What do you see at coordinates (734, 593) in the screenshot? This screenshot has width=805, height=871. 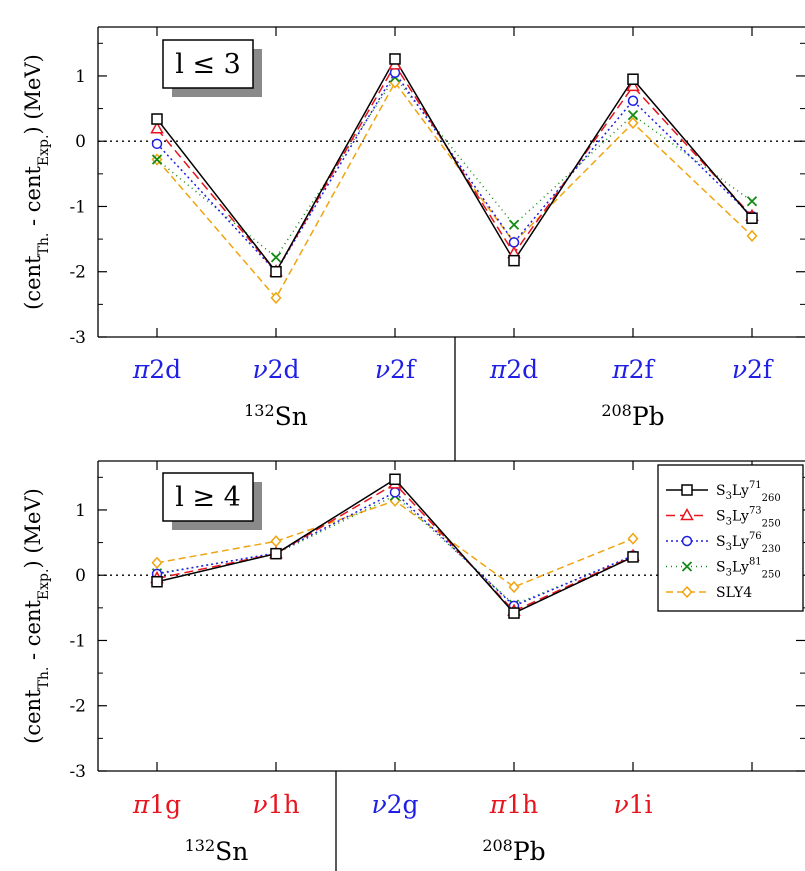 I see `legend-entry-label: SLY4` at bounding box center [734, 593].